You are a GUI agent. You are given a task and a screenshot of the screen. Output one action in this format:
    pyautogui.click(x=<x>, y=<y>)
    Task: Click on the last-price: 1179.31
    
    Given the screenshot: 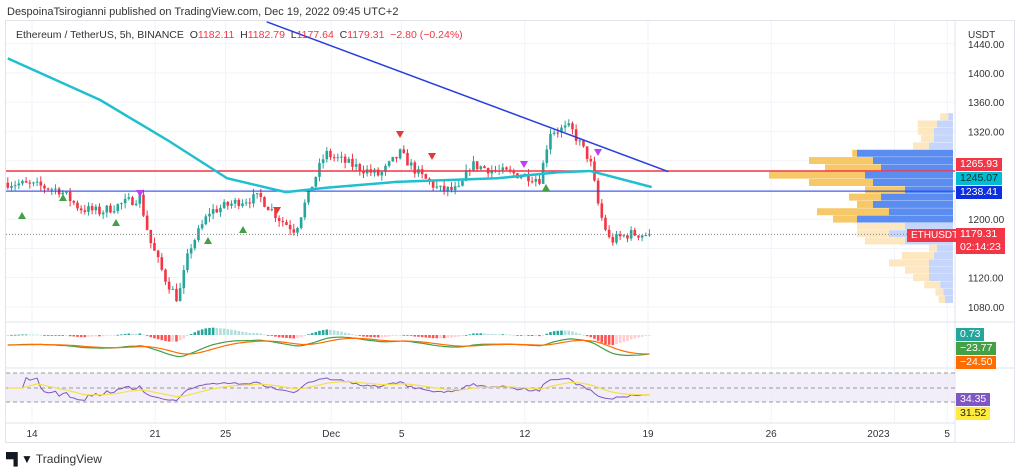 What is the action you would take?
    pyautogui.click(x=979, y=234)
    